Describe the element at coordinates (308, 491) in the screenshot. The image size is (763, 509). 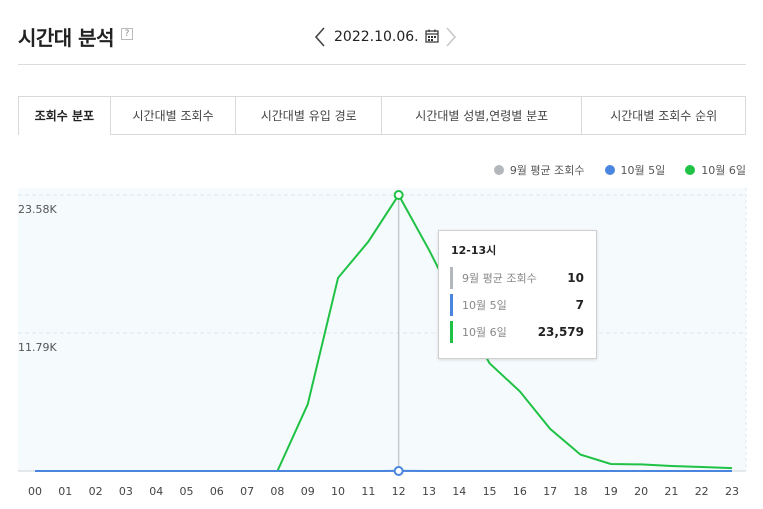
I see `x-tick-label: 09` at that location.